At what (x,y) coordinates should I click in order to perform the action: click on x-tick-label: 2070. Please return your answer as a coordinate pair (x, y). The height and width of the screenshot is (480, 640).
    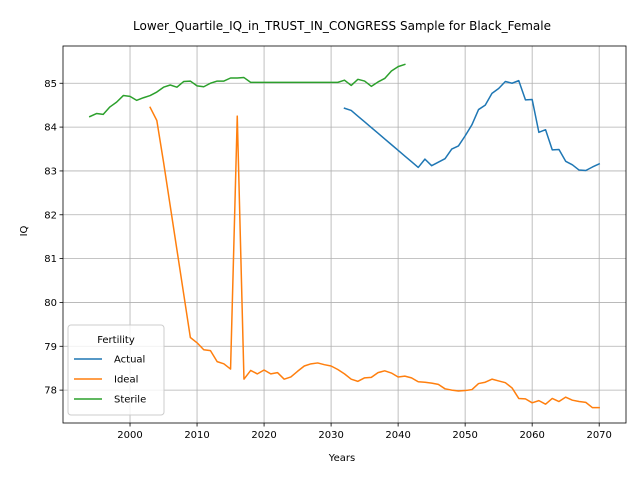
    Looking at the image, I should click on (598, 435).